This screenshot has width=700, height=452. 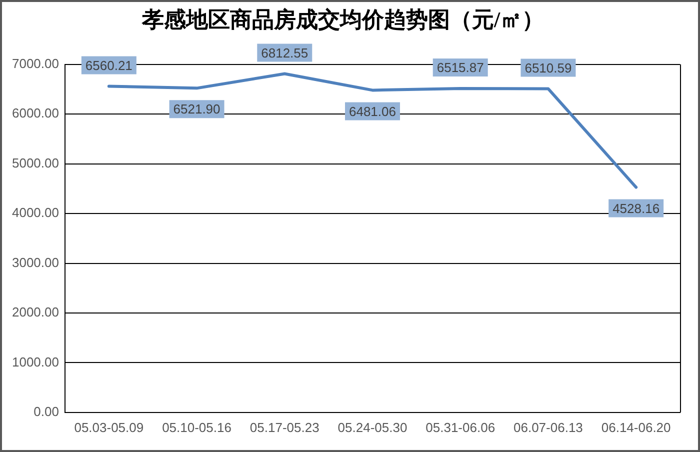 What do you see at coordinates (342, 19) in the screenshot?
I see `chart-title: 孝感地区商品房成交均价趋势图（元/㎡）` at bounding box center [342, 19].